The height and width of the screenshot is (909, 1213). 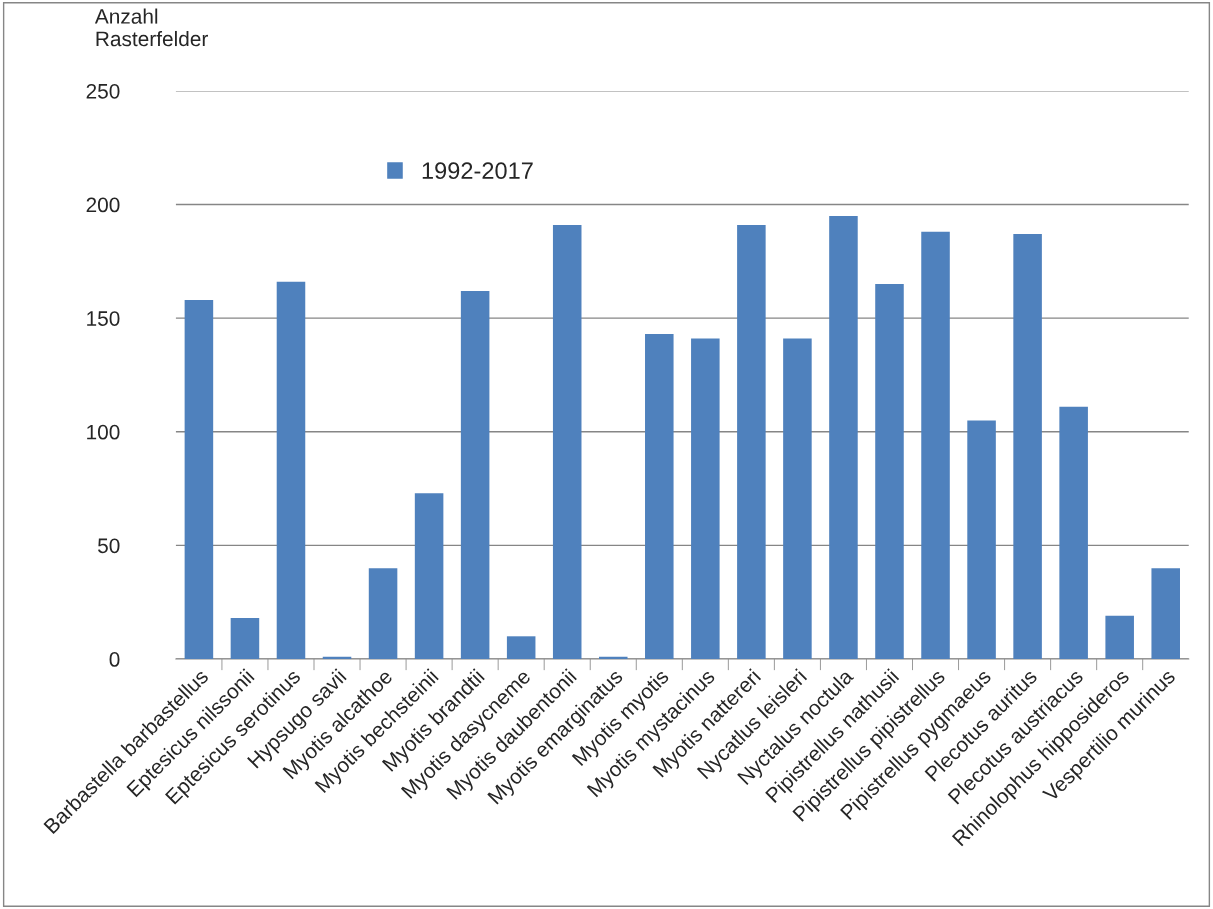 I want to click on y-tick-label: 0, so click(x=114, y=659).